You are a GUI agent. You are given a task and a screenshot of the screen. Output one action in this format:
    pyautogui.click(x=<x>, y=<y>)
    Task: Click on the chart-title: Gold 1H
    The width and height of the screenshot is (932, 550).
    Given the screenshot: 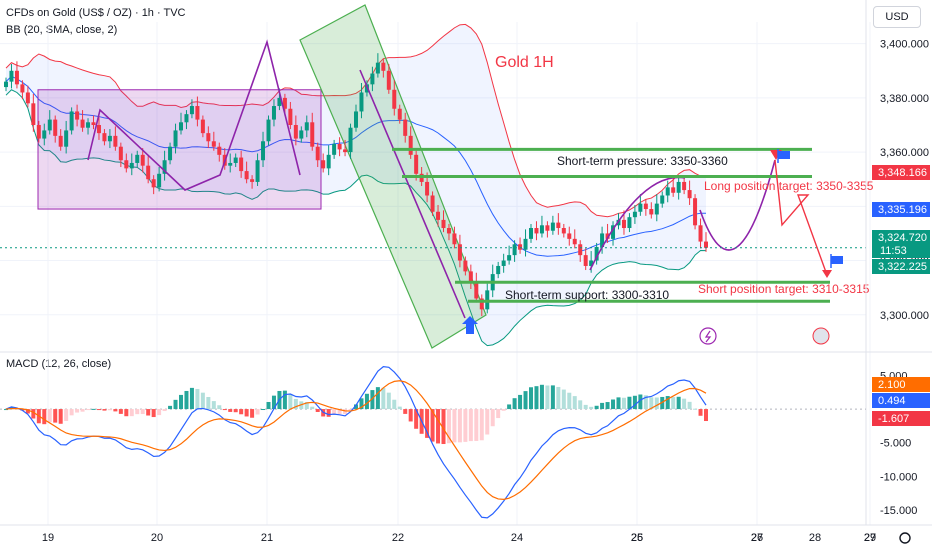 What is the action you would take?
    pyautogui.click(x=524, y=62)
    